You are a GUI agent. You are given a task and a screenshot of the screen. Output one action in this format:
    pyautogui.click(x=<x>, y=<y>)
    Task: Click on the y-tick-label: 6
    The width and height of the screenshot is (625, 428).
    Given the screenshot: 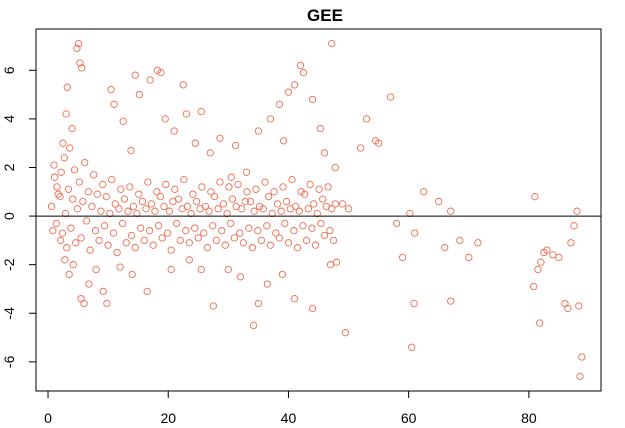 What is the action you would take?
    pyautogui.click(x=9, y=70)
    